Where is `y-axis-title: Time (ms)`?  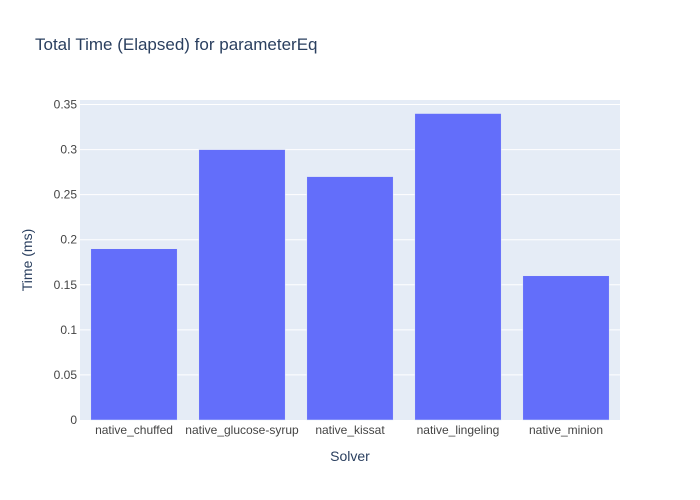 y-axis-title: Time (ms) is located at coordinates (27, 260).